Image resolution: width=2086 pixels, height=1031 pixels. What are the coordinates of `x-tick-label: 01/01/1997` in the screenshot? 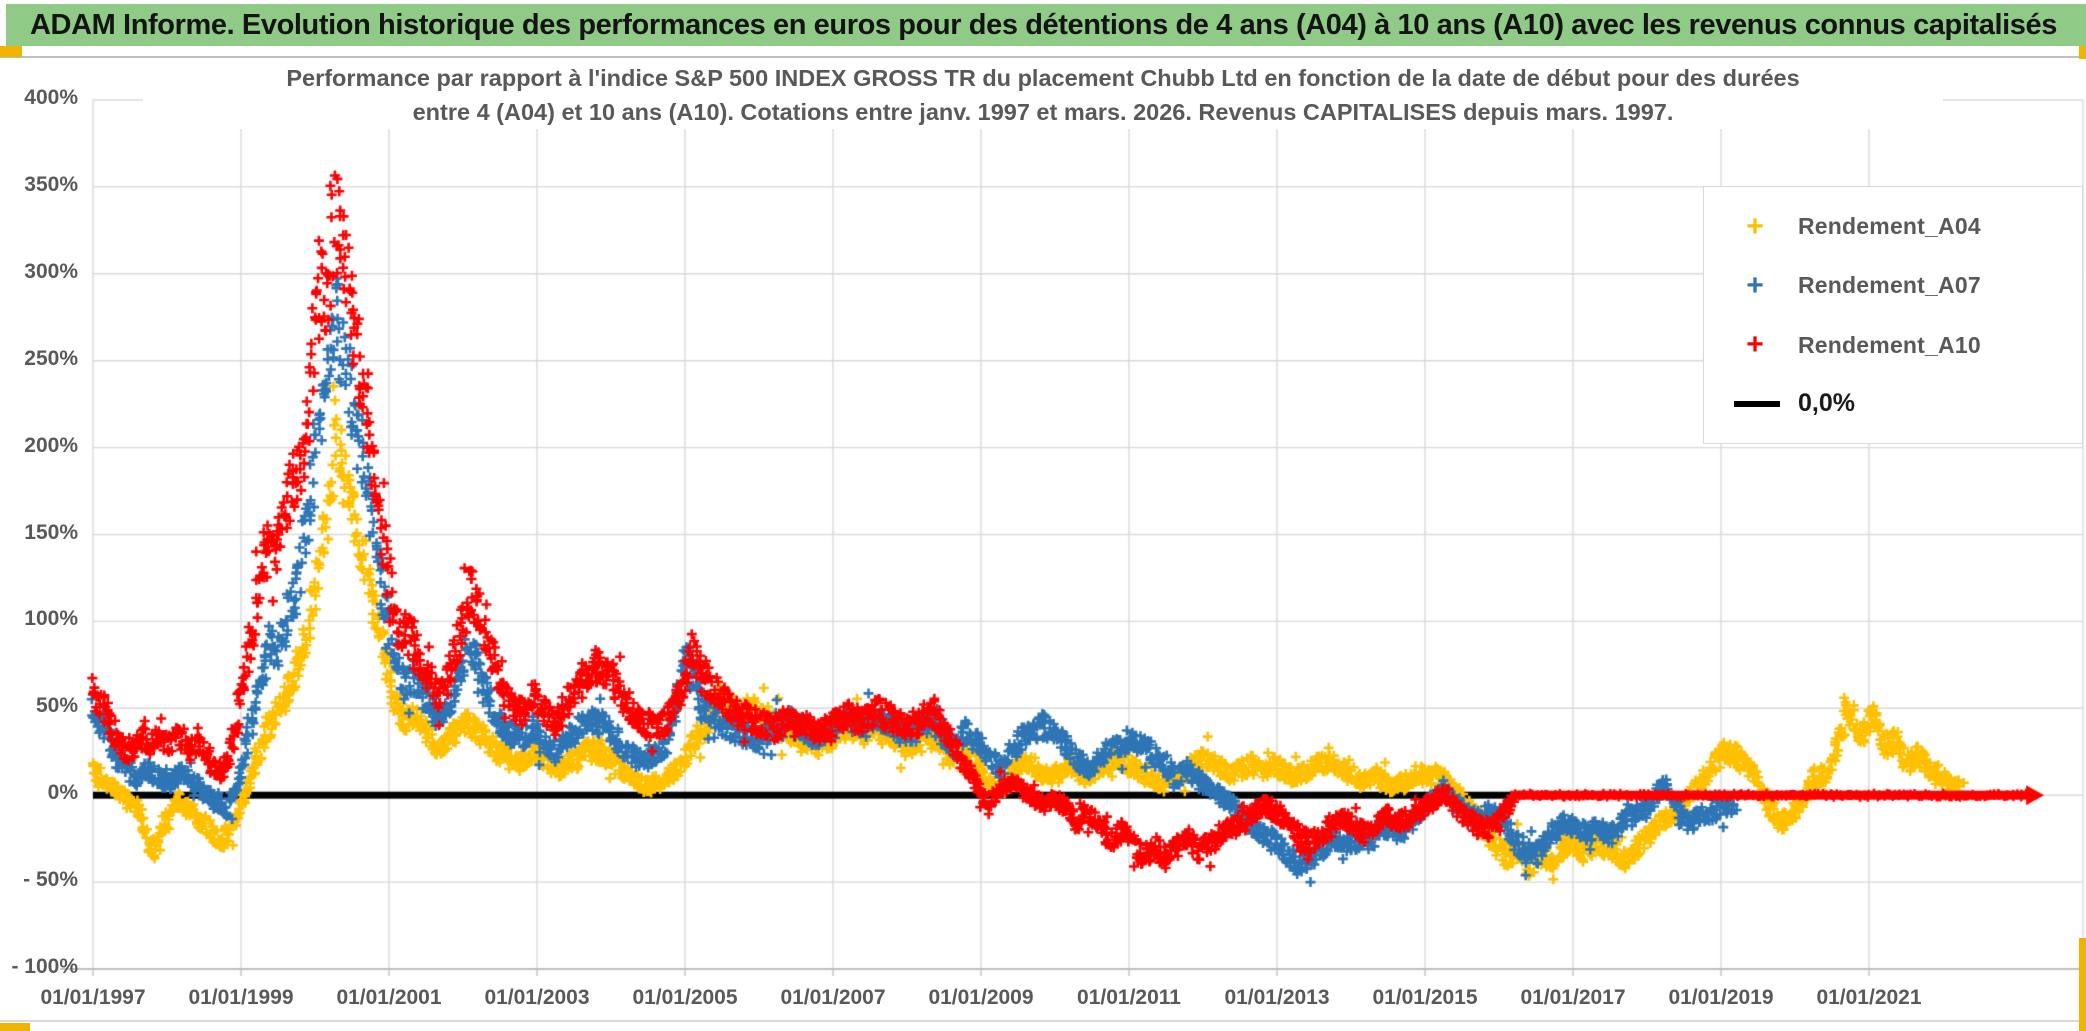 It's located at (93, 997).